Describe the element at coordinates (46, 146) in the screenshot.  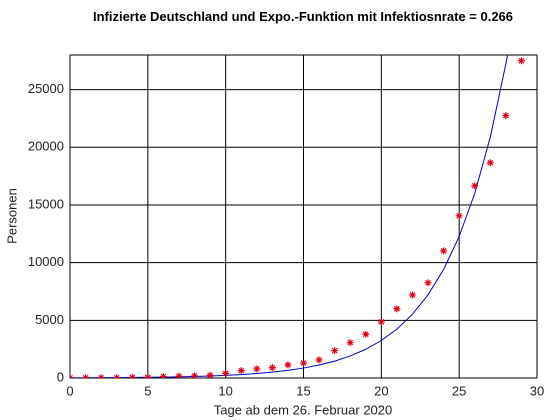
I see `y-tick-label: 20000` at that location.